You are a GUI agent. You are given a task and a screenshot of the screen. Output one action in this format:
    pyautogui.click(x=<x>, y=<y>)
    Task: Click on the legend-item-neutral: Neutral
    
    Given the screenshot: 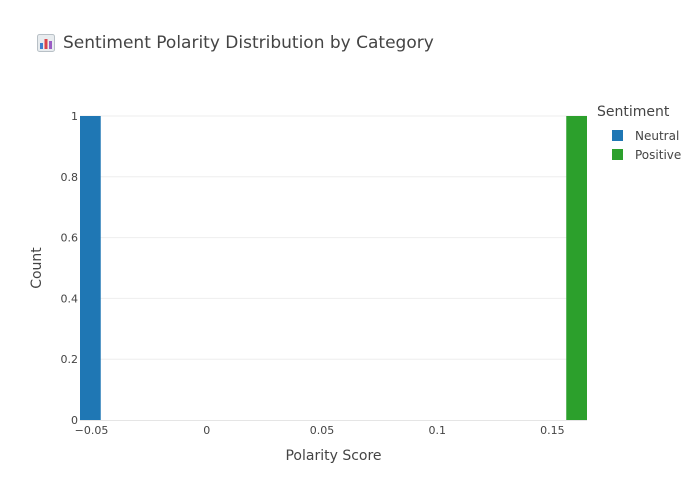 What is the action you would take?
    pyautogui.click(x=646, y=135)
    